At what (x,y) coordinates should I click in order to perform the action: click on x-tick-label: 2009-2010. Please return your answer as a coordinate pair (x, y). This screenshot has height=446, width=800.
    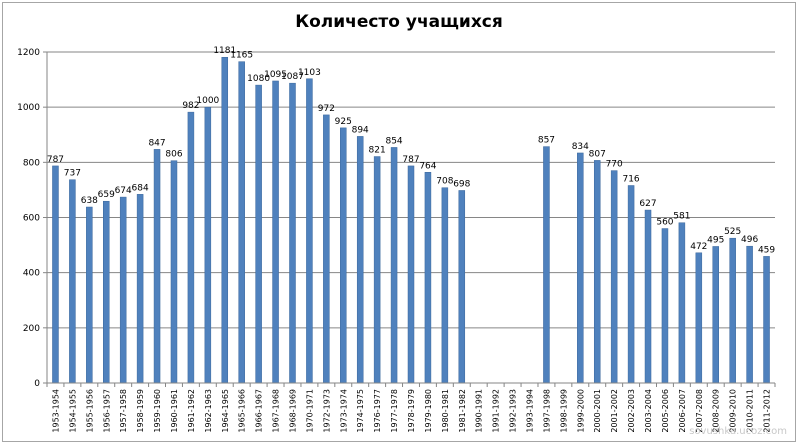
    Looking at the image, I should click on (733, 411).